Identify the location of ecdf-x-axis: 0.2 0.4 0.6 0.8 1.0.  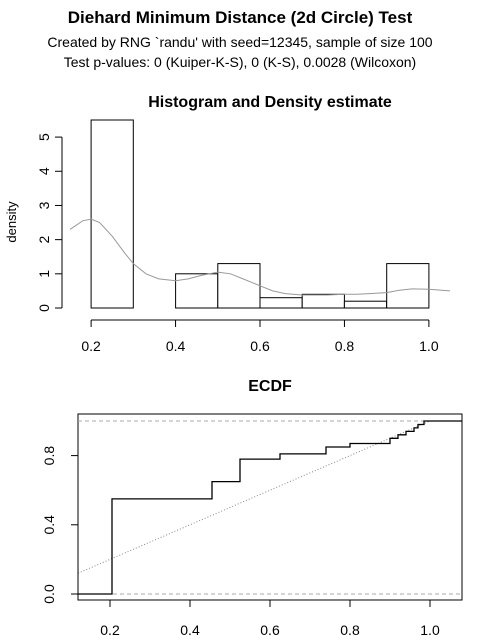
(270, 618).